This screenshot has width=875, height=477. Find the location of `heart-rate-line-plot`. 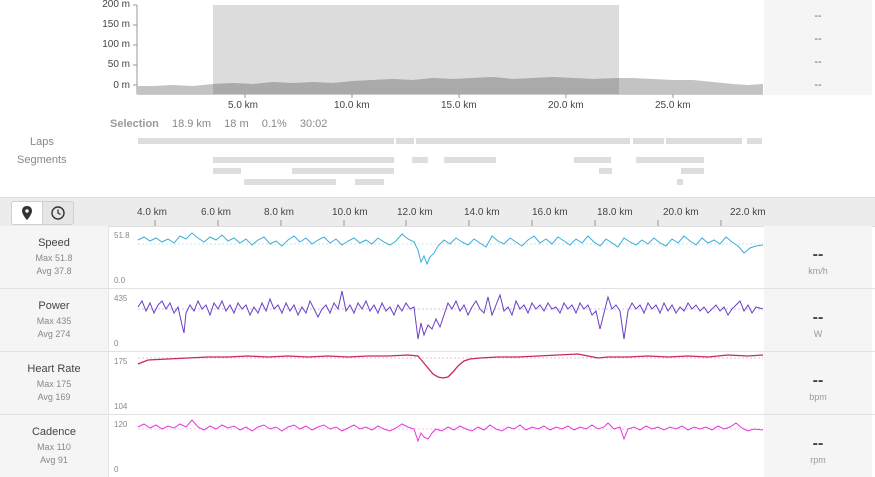

heart-rate-line-plot is located at coordinates (436, 383).